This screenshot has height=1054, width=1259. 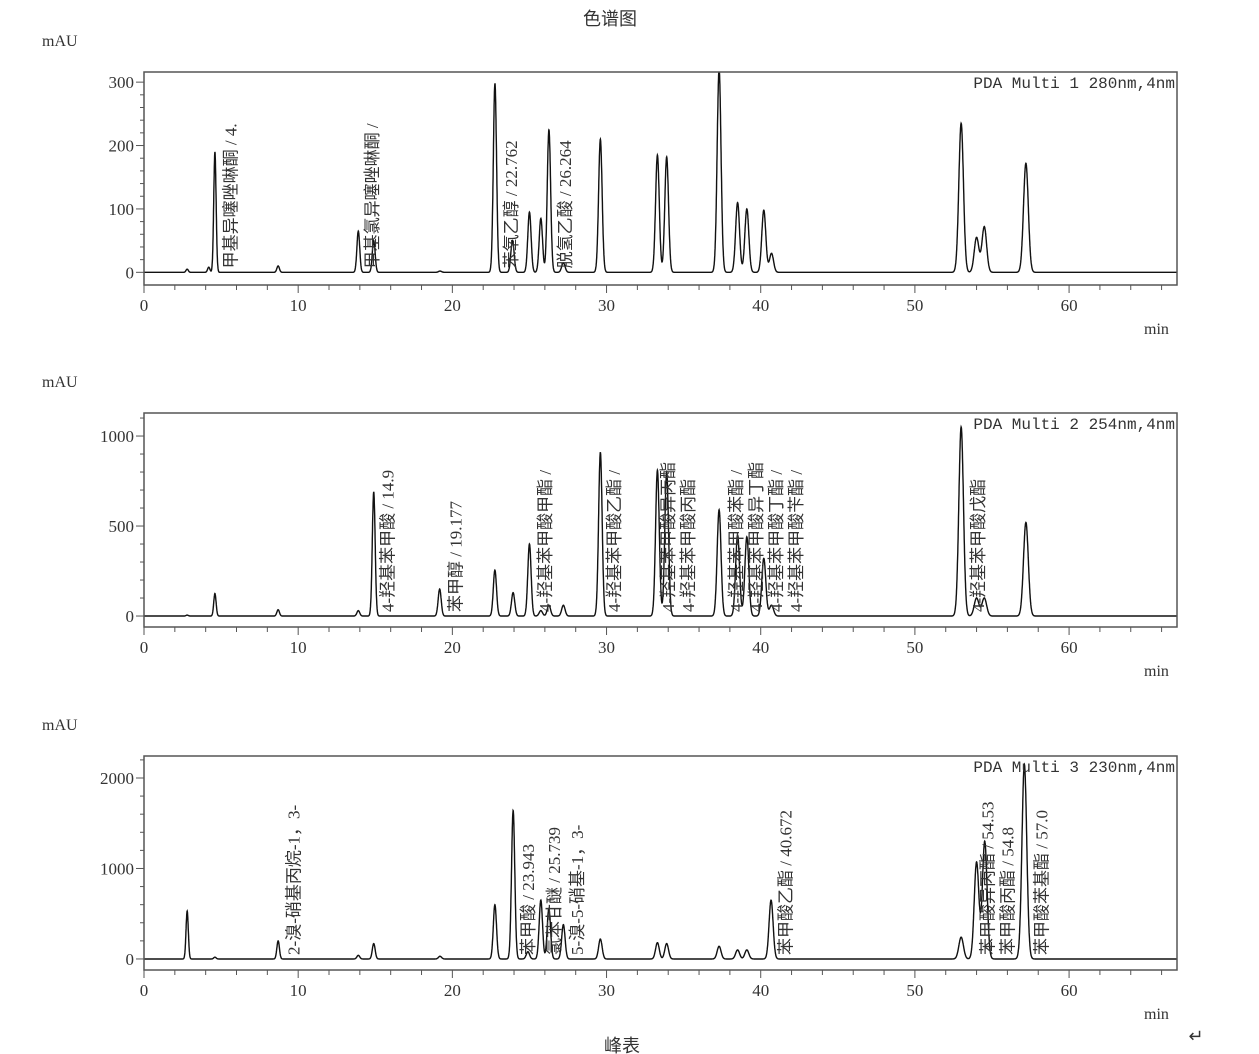 I want to click on peak-annotation: 4-羟基苯甲酸丁酯 /, so click(x=776, y=541).